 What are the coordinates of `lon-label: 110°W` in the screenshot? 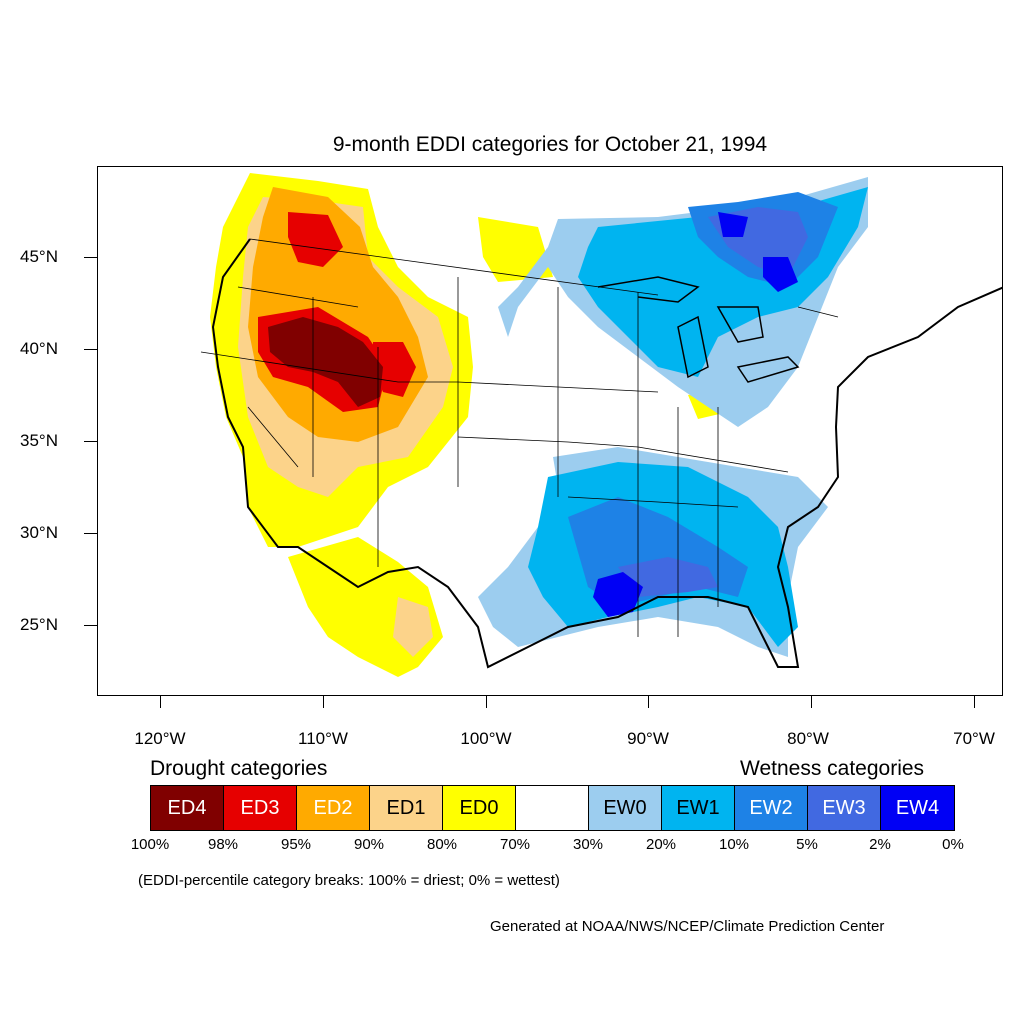 It's located at (323, 738).